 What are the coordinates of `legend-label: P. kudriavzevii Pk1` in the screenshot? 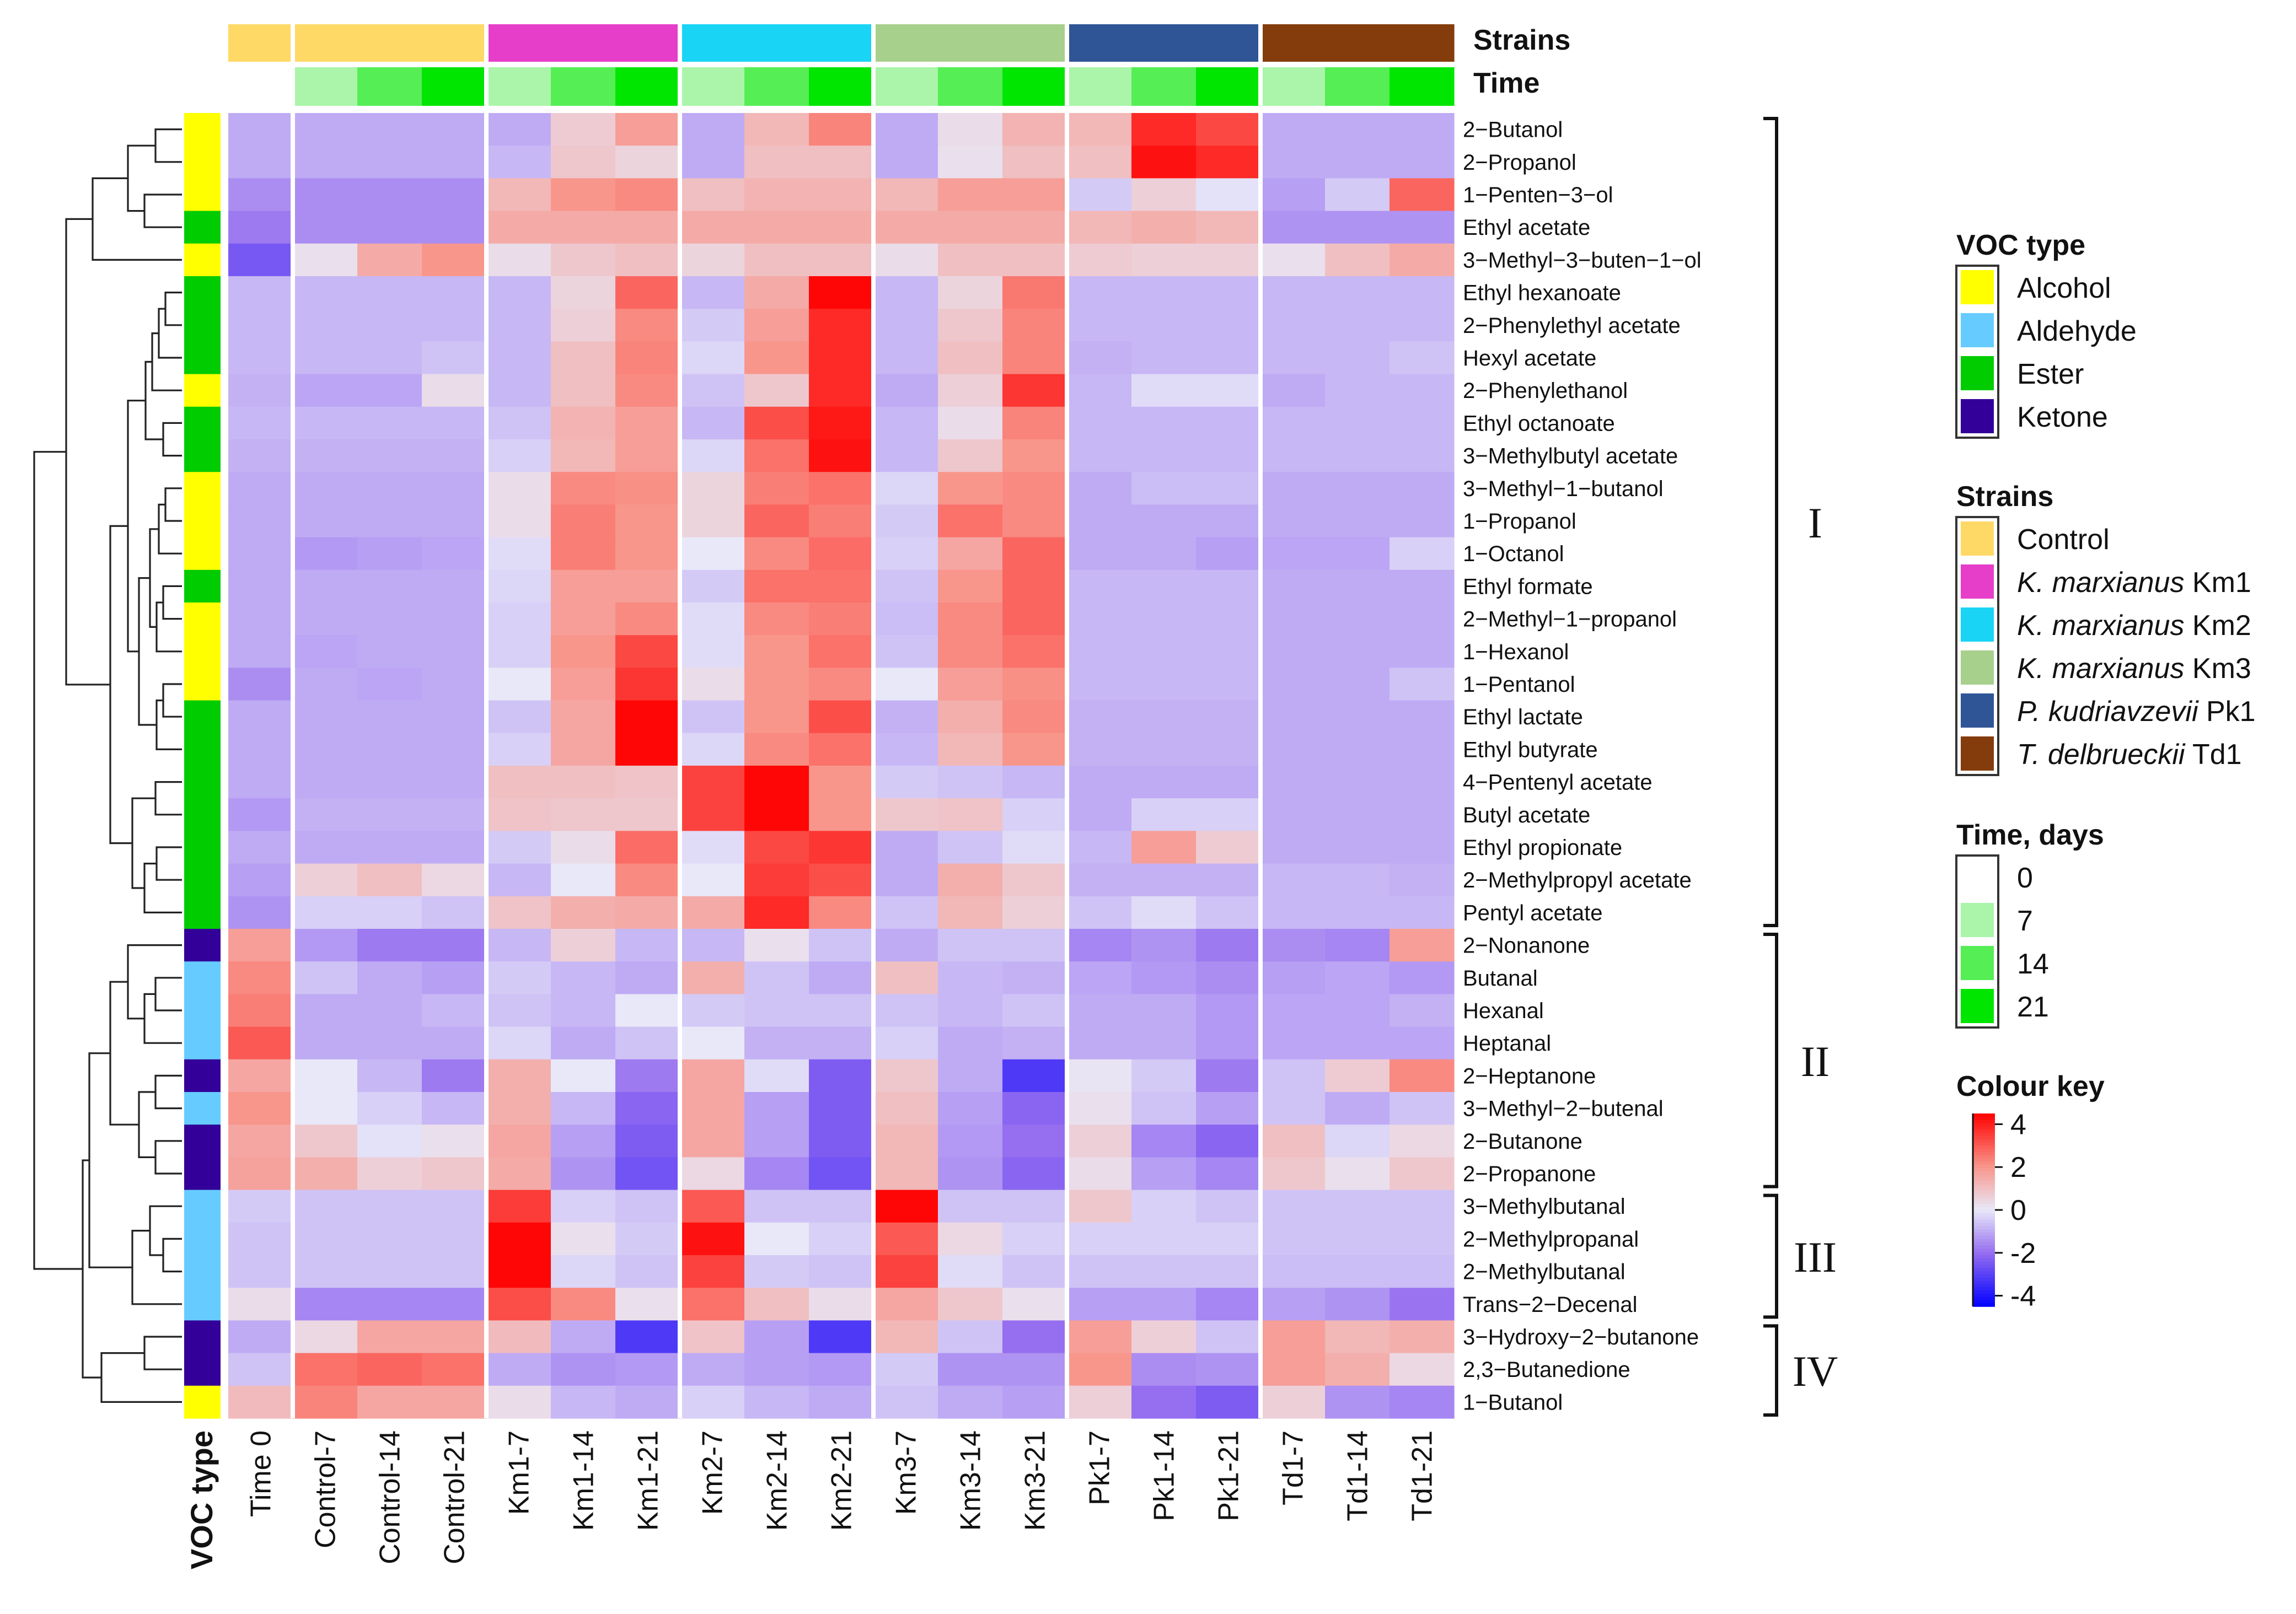 It's located at (2137, 712).